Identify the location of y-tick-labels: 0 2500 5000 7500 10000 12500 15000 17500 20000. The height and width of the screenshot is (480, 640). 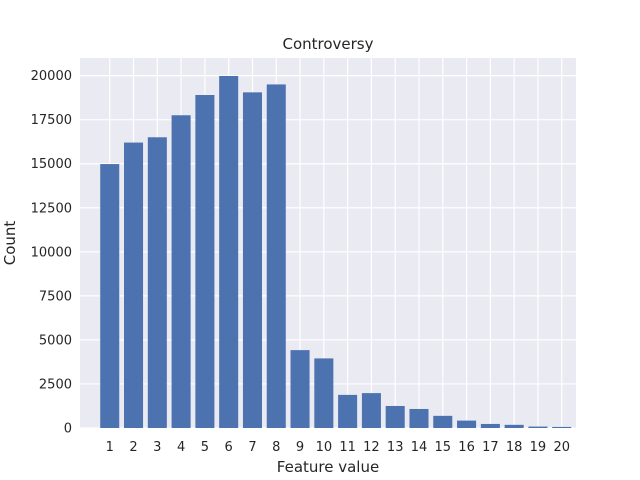
(51, 252).